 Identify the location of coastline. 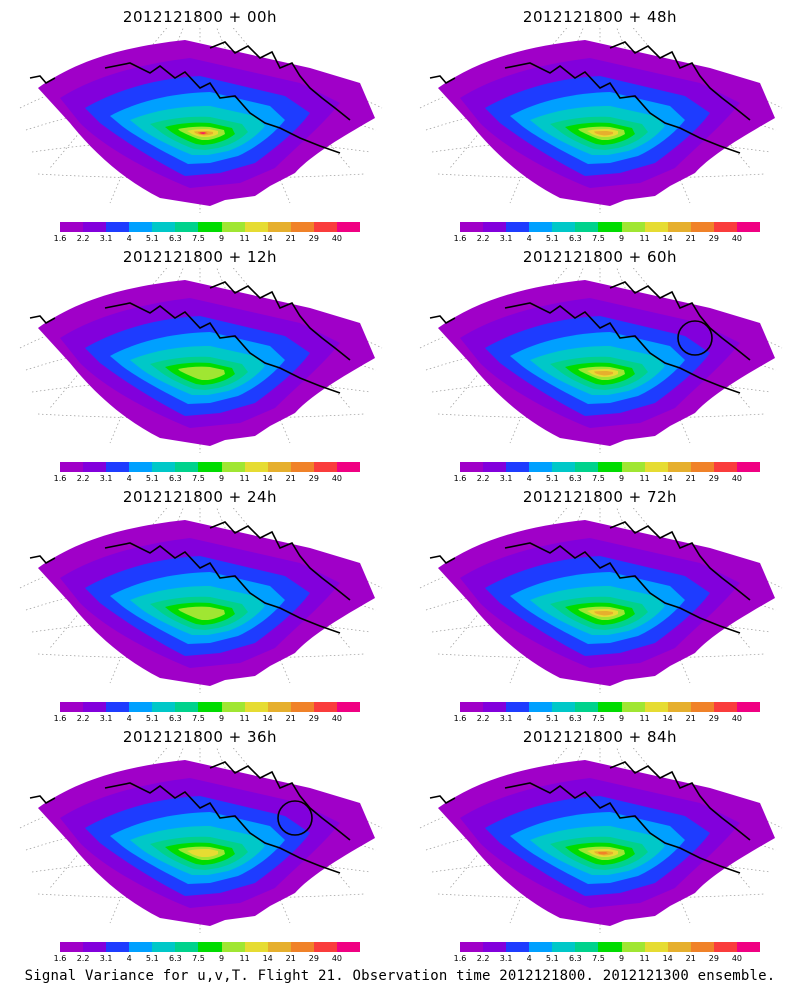
(190, 97).